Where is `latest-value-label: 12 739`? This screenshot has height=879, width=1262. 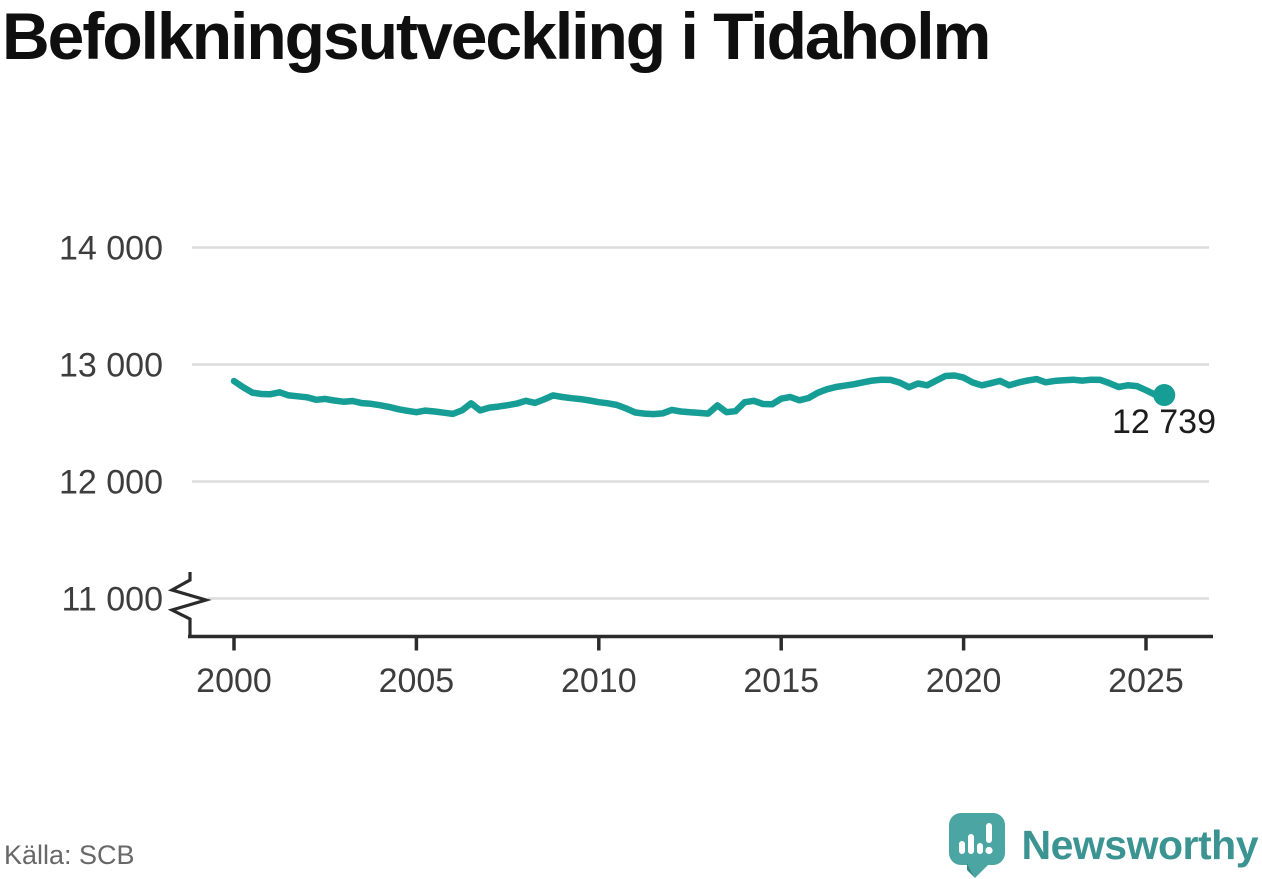
latest-value-label: 12 739 is located at coordinates (1164, 422).